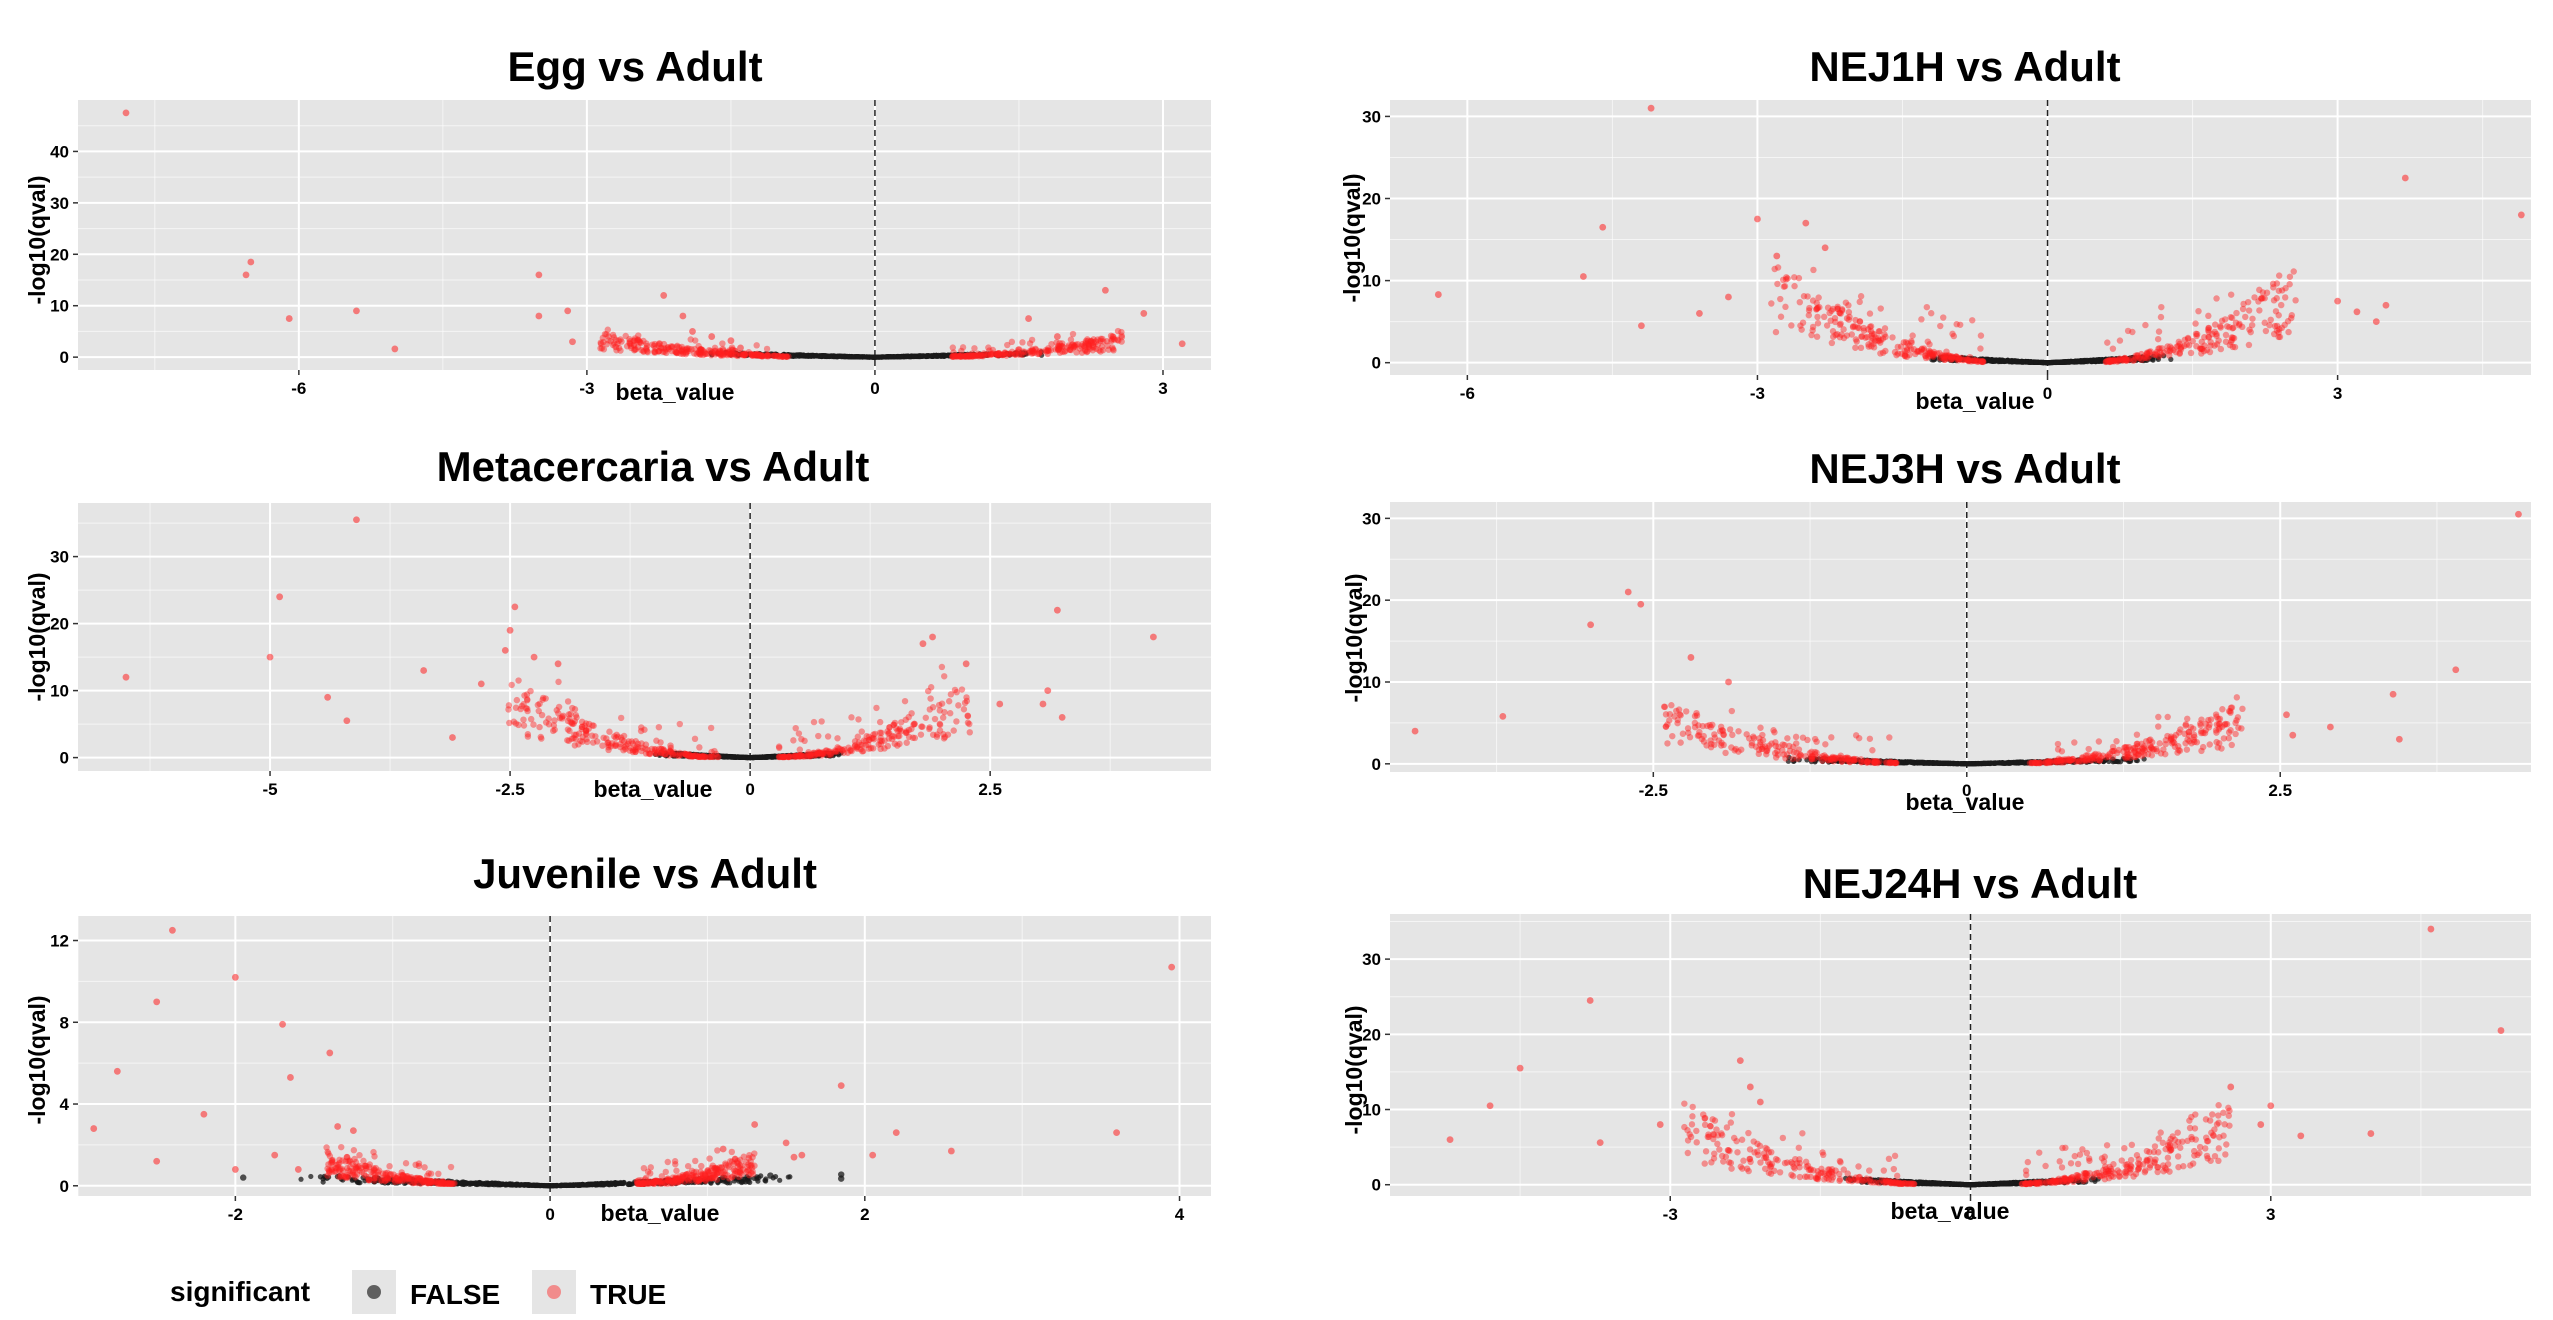 This screenshot has height=1320, width=2553. Describe the element at coordinates (990, 789) in the screenshot. I see `x-tick-label: 2.5` at that location.